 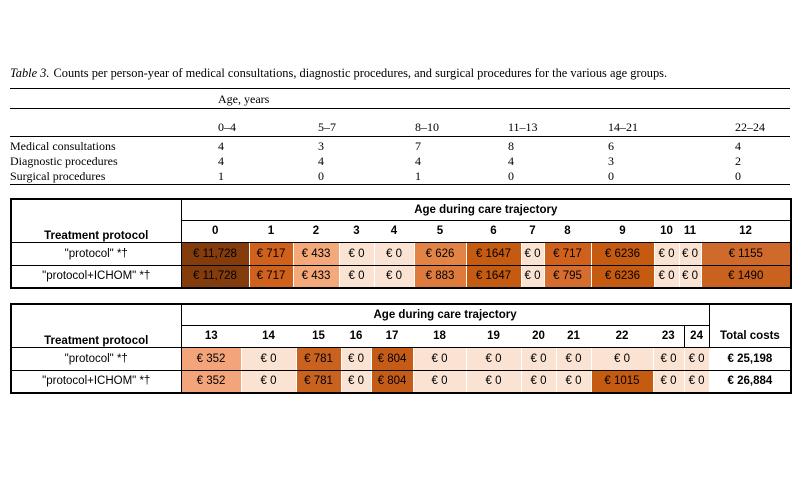 What do you see at coordinates (211, 336) in the screenshot?
I see `column-header: 13` at bounding box center [211, 336].